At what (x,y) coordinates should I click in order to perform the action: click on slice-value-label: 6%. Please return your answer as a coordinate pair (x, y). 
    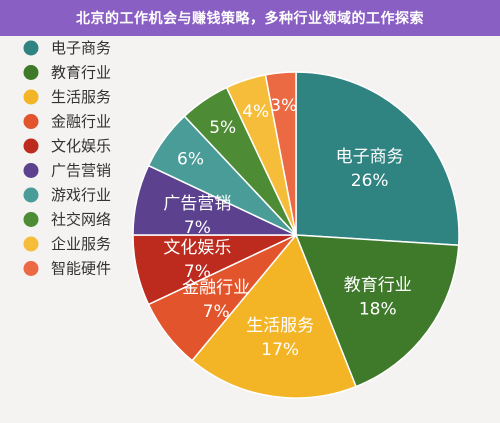
    Looking at the image, I should click on (190, 159).